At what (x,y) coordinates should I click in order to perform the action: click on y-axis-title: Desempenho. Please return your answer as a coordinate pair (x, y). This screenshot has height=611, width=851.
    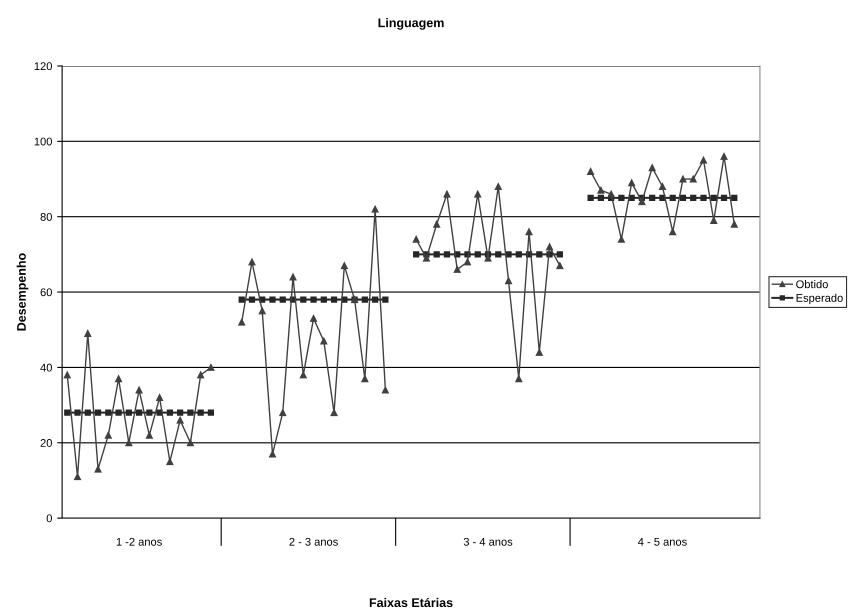
    Looking at the image, I should click on (22, 291).